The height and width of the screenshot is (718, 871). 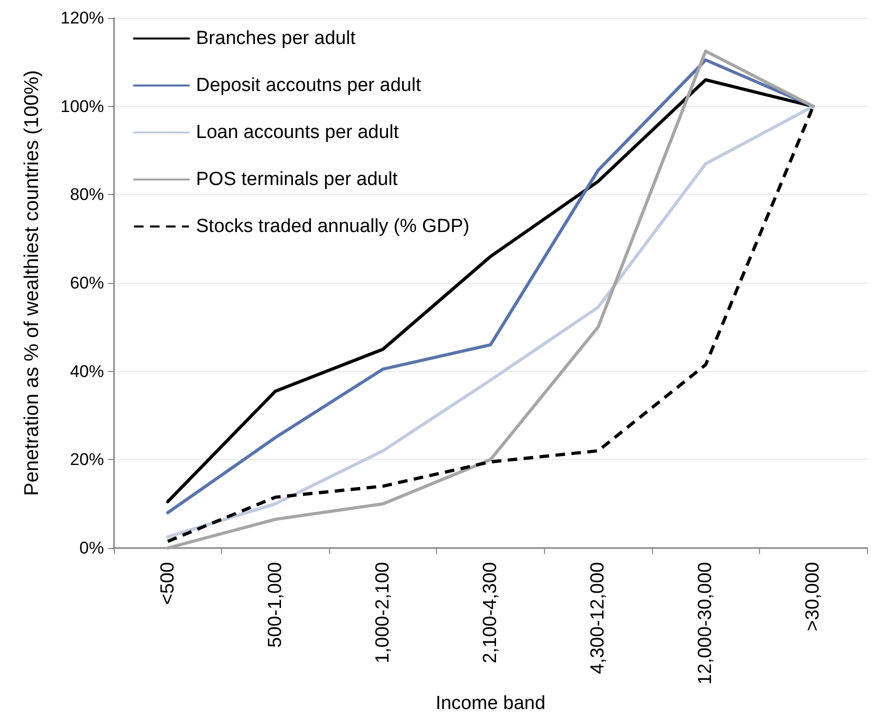 I want to click on x-tick-label: >30,000, so click(x=813, y=597).